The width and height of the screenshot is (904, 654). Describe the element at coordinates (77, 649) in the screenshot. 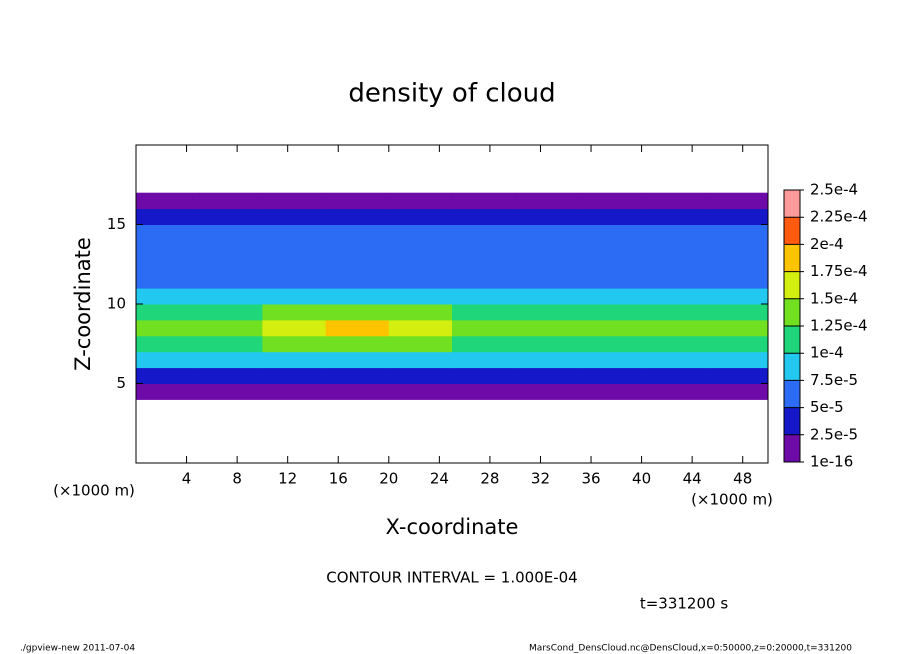

I see `footer: ./gpview-new 2011-07-04` at that location.